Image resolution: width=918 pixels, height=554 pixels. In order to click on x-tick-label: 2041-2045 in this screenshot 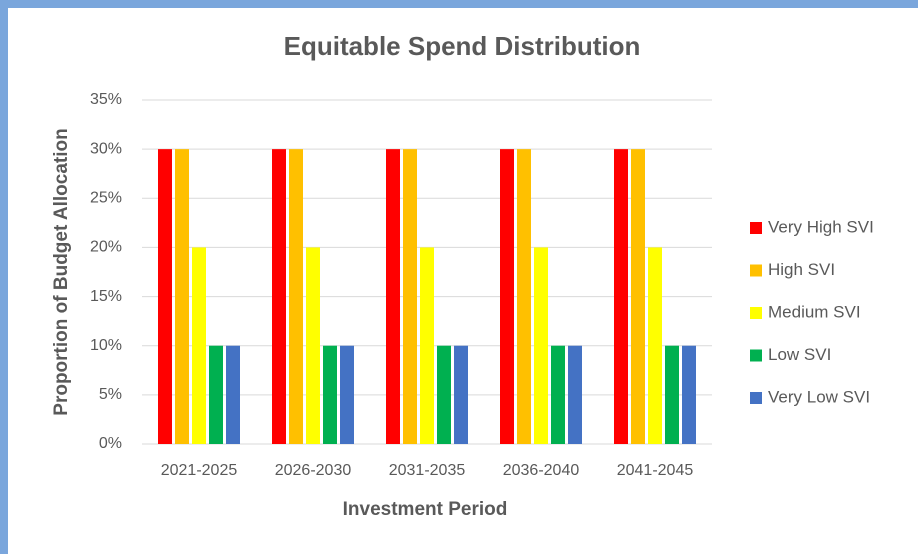, I will do `click(655, 470)`.